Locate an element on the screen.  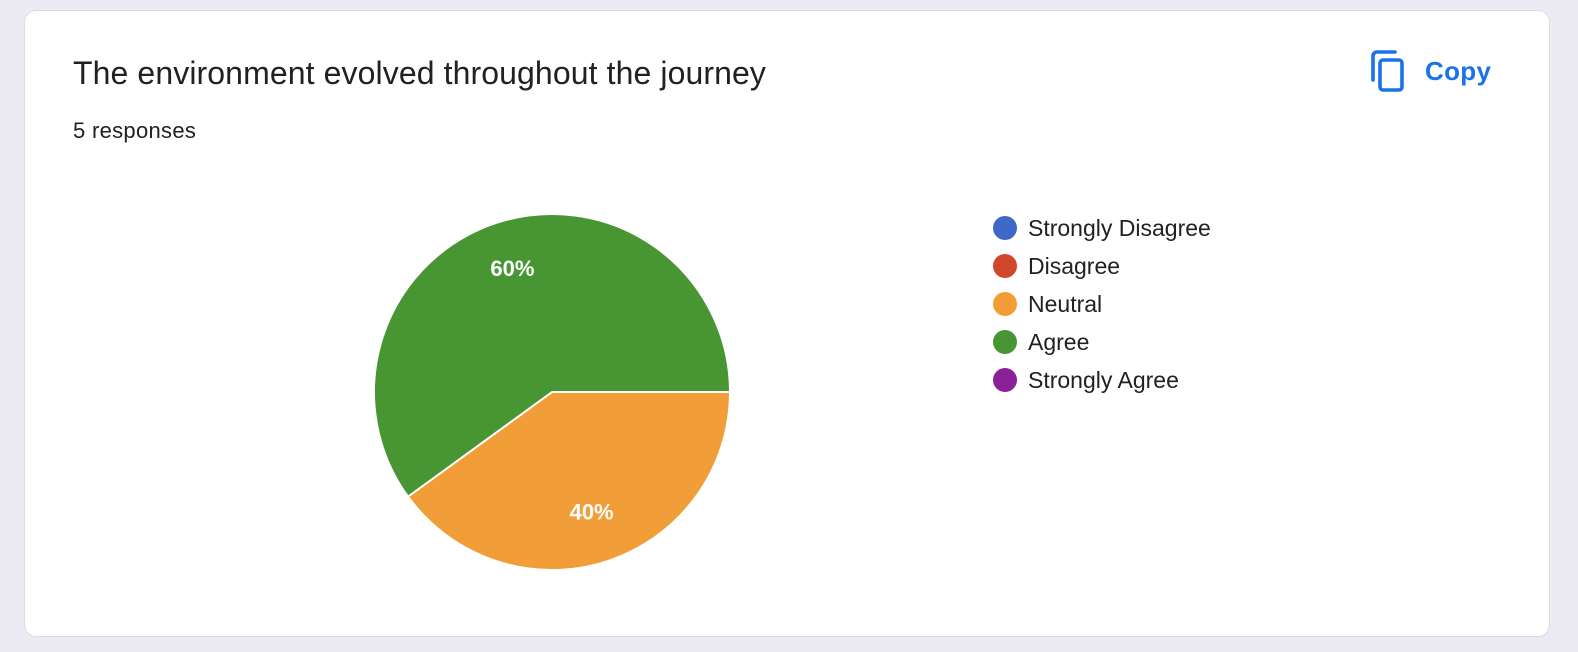
pie-chart: 40% 60% is located at coordinates (552, 392).